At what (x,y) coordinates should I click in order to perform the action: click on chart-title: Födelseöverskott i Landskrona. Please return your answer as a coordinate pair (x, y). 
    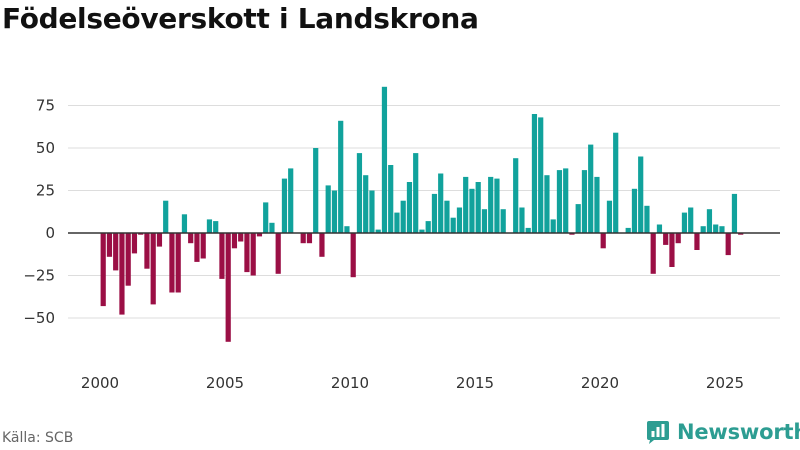
    Looking at the image, I should click on (240, 18).